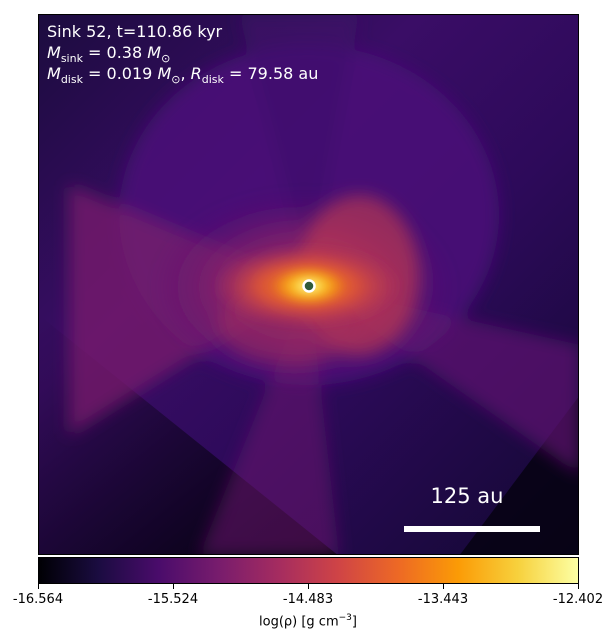 This screenshot has height=644, width=615. I want to click on scale-bar, so click(472, 529).